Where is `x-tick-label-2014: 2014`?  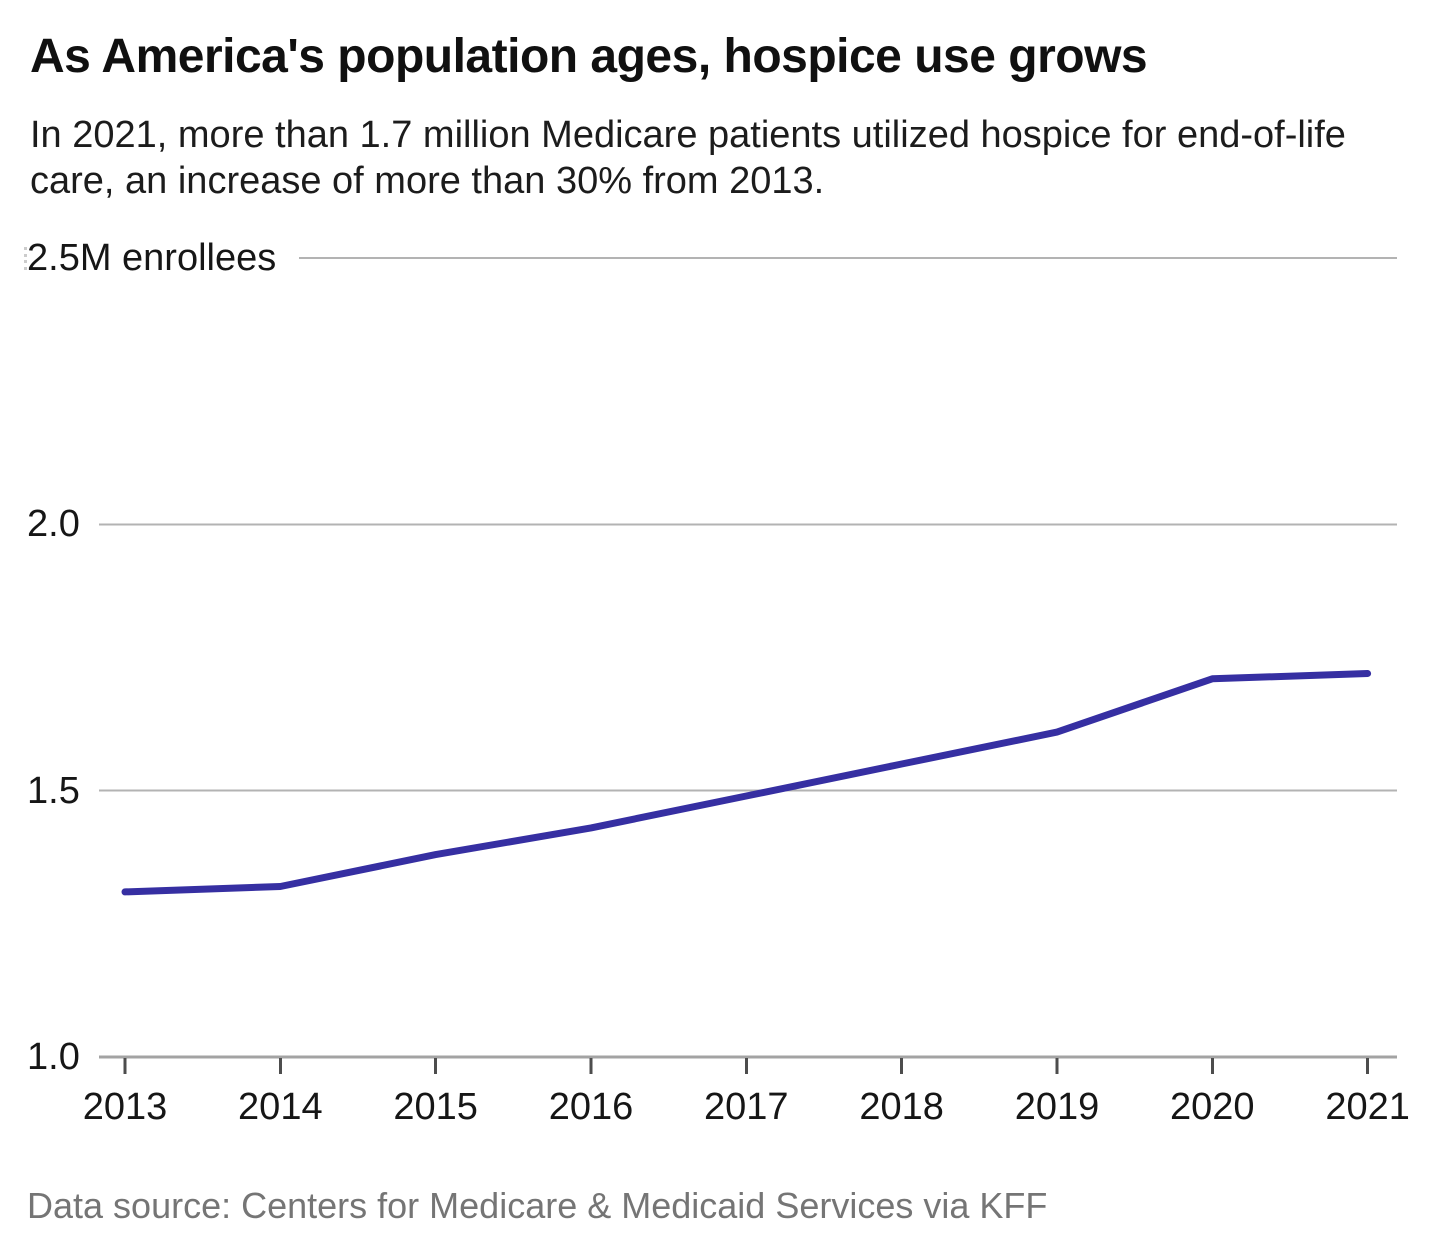 x-tick-label-2014: 2014 is located at coordinates (280, 1107).